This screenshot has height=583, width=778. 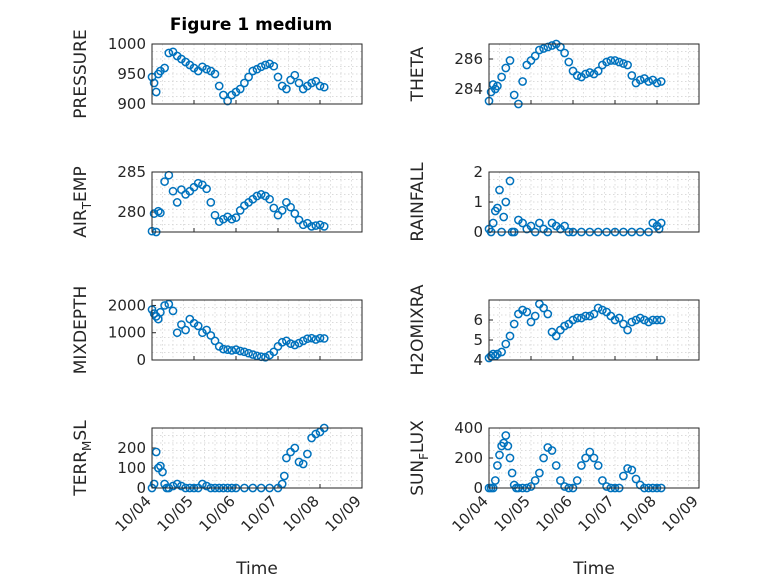 I want to click on axes-box, so click(x=594, y=202).